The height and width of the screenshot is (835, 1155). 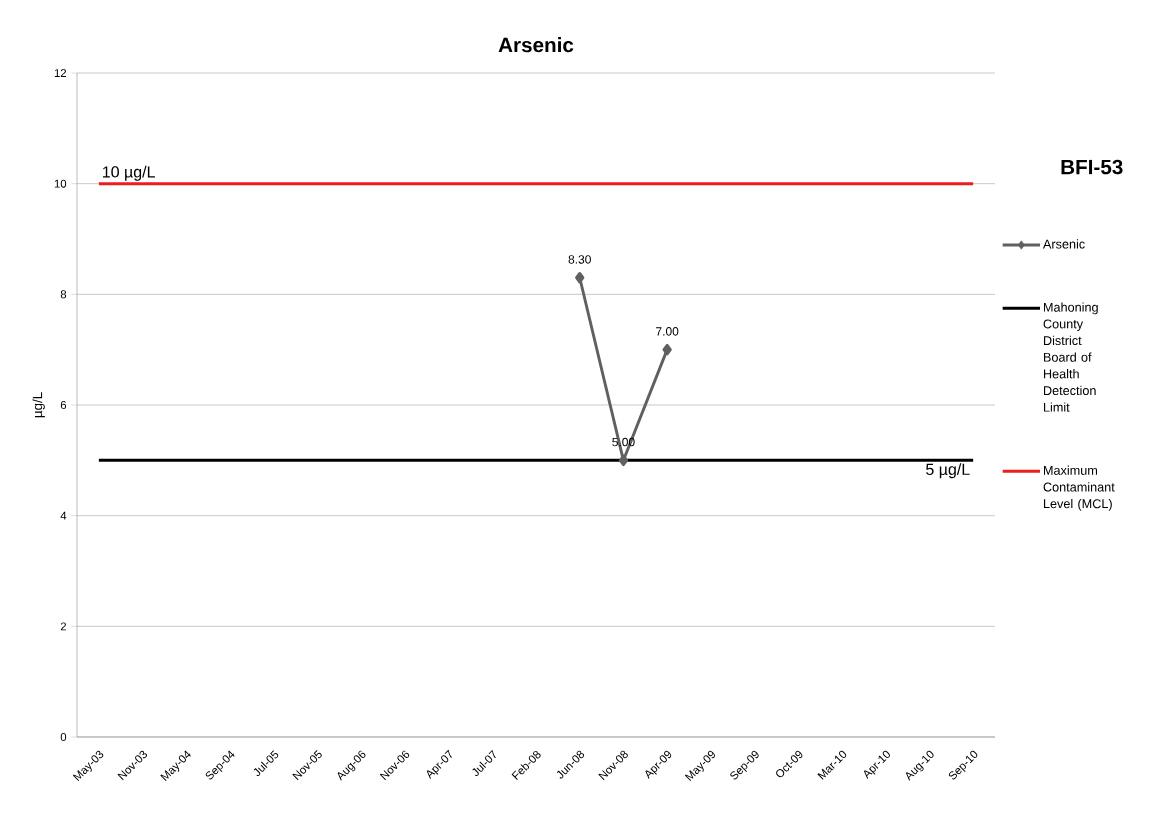 What do you see at coordinates (667, 331) in the screenshot?
I see `data-label: 7.00` at bounding box center [667, 331].